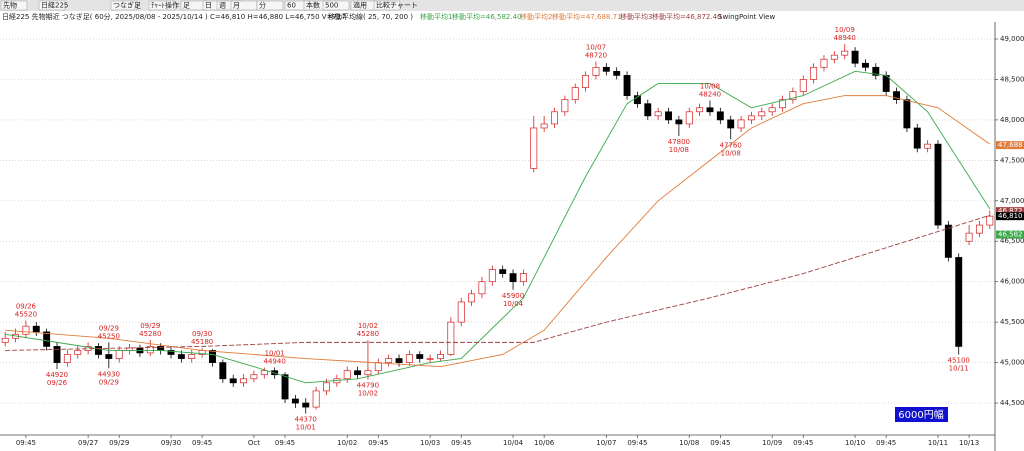 This screenshot has width=1024, height=451. Describe the element at coordinates (291, 6) in the screenshot. I see `toolbar-item: 60` at that location.